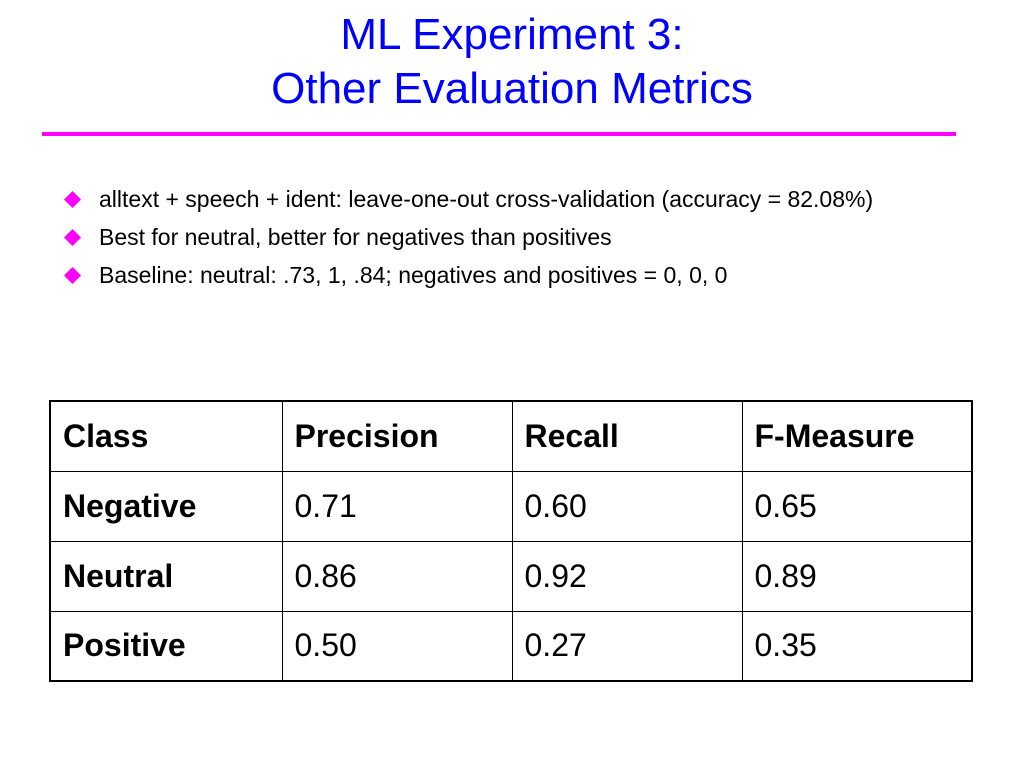 The image size is (1024, 768). What do you see at coordinates (627, 506) in the screenshot?
I see `recall-cell: 0.60` at bounding box center [627, 506].